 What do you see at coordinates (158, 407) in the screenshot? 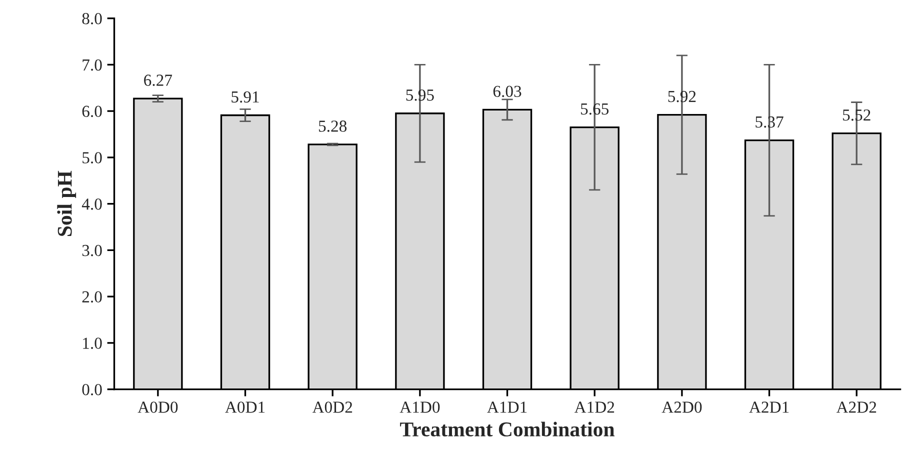
I see `x-tick-label: A0D0` at bounding box center [158, 407].